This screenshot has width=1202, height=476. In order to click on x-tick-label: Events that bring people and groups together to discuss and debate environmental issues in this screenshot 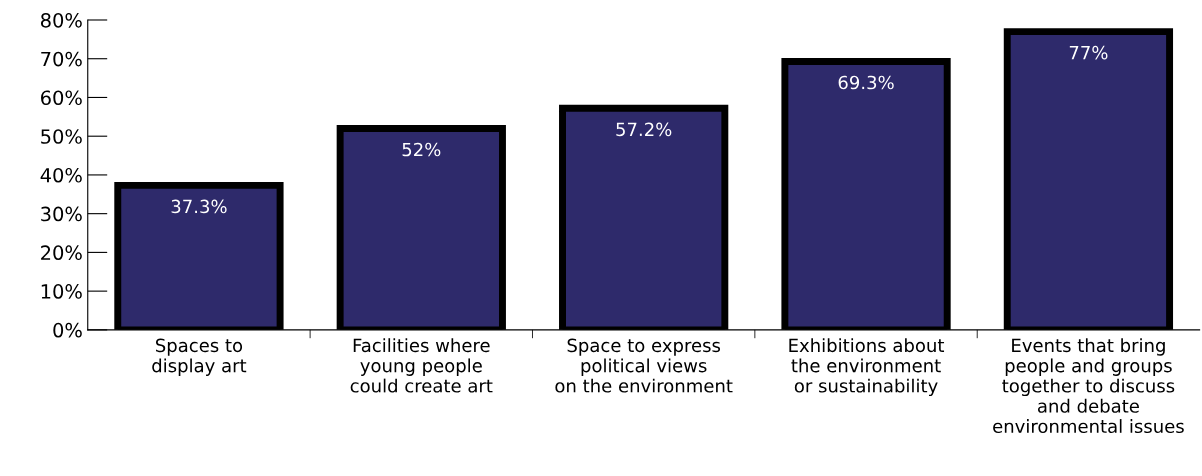, I will do `click(1088, 386)`.